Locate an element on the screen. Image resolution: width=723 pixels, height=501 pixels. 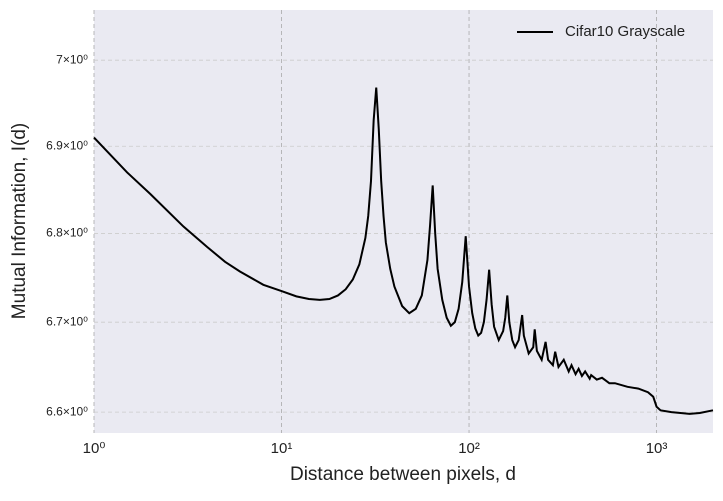
x-tick-label: 10² is located at coordinates (469, 448).